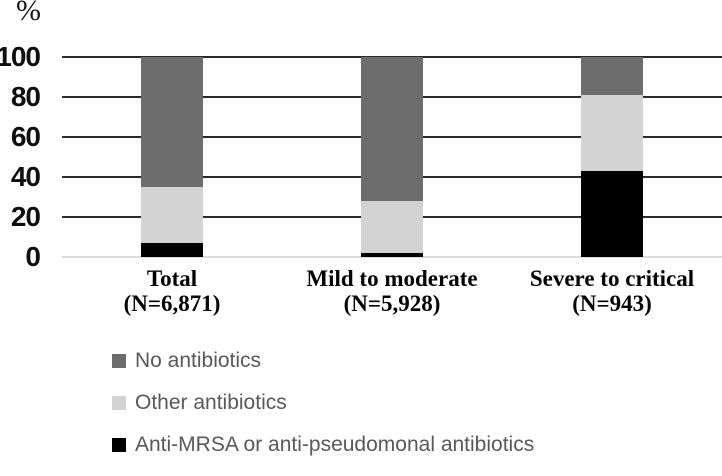 The width and height of the screenshot is (722, 476). I want to click on y-axis: 0 20 40 60 80 100, so click(21, 157).